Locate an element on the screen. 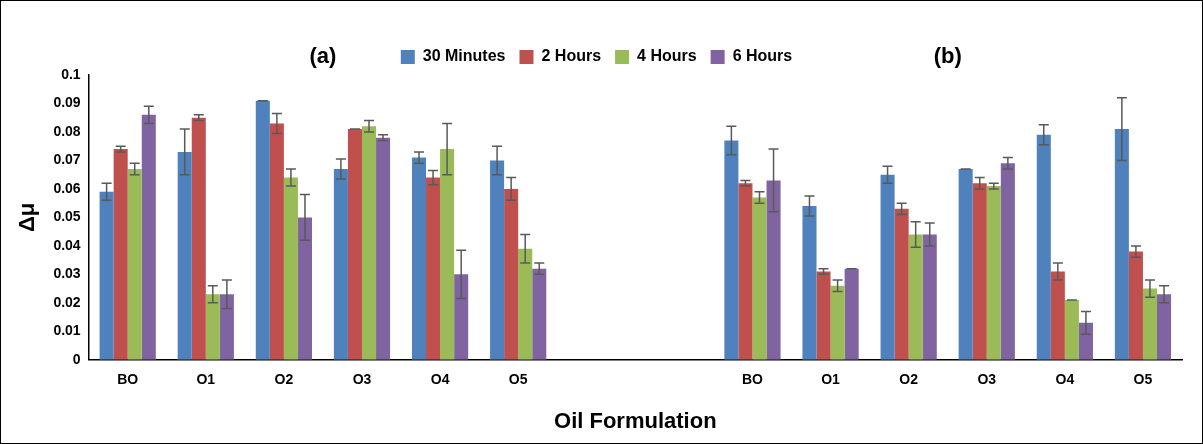  legend-label: 4 Hours is located at coordinates (667, 56).